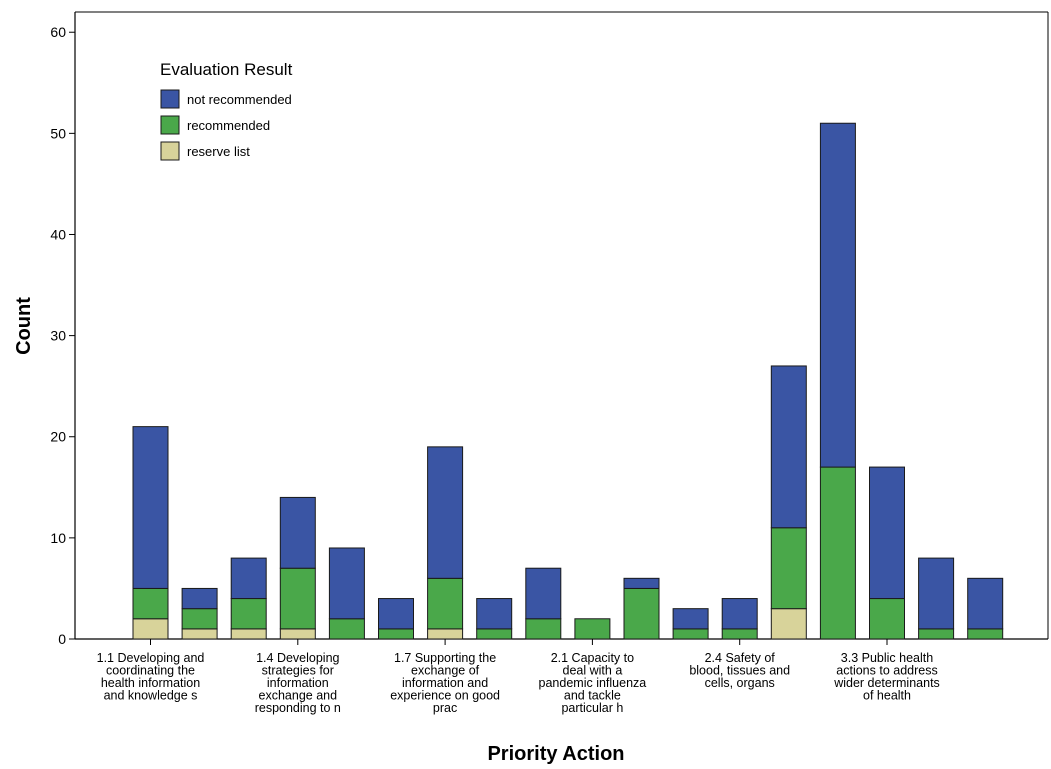 This screenshot has height=769, width=1051. What do you see at coordinates (58, 437) in the screenshot?
I see `y-tick-label: 20` at bounding box center [58, 437].